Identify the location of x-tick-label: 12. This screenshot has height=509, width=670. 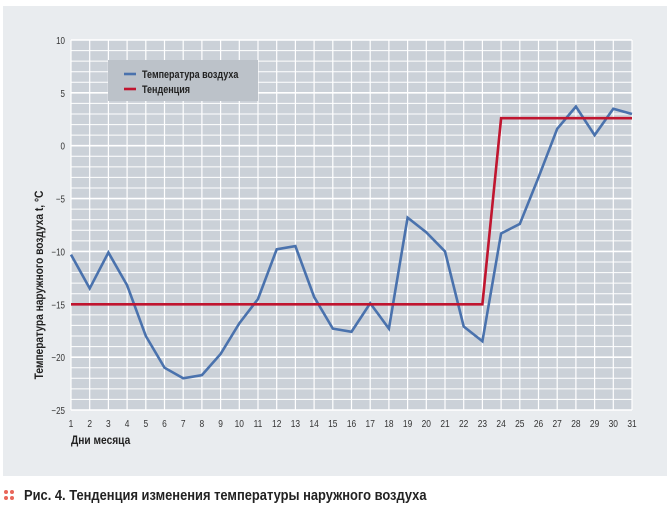
(276, 424).